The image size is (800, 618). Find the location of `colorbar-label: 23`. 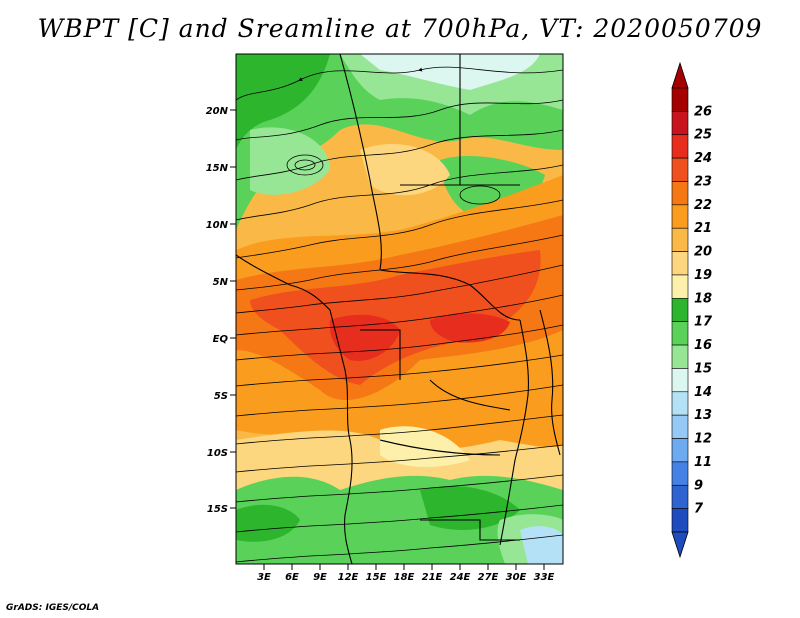

colorbar-label: 23 is located at coordinates (703, 181).